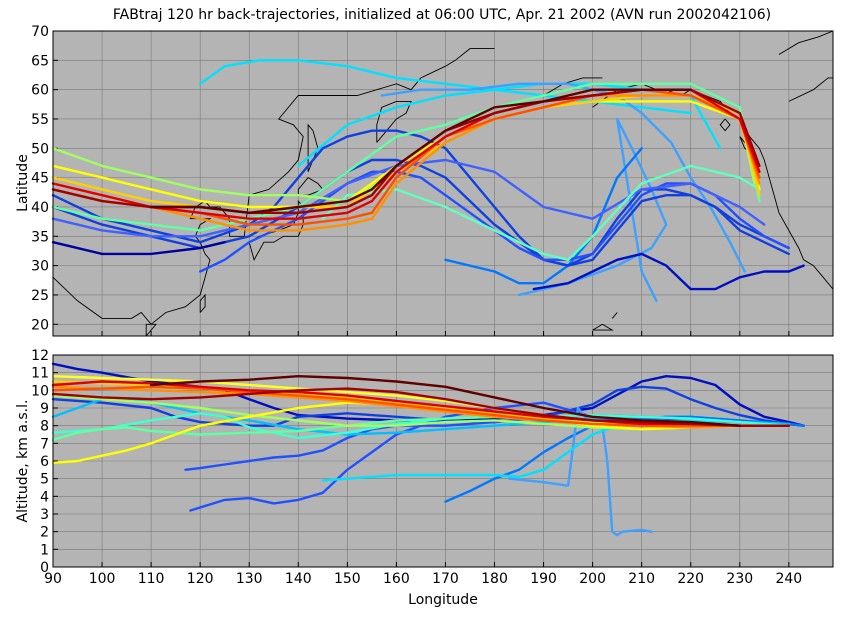 The width and height of the screenshot is (868, 621). What do you see at coordinates (44, 444) in the screenshot?
I see `y-tick-label: 7` at bounding box center [44, 444].